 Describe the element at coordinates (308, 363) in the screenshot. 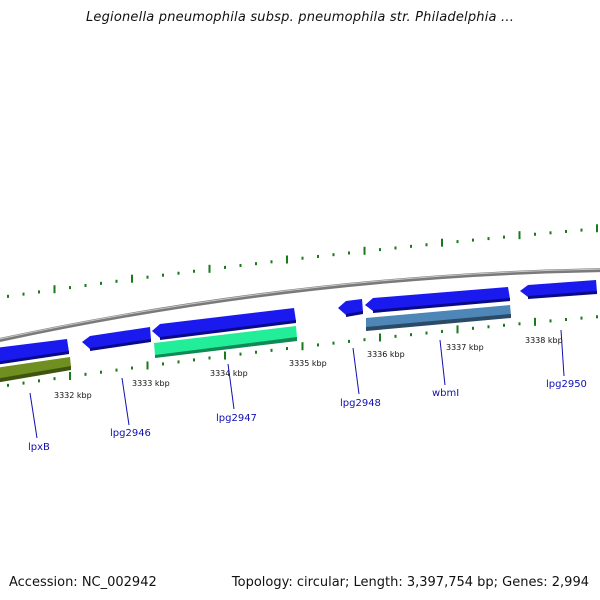

I see `scale-label-3335: 3335 kbp` at that location.